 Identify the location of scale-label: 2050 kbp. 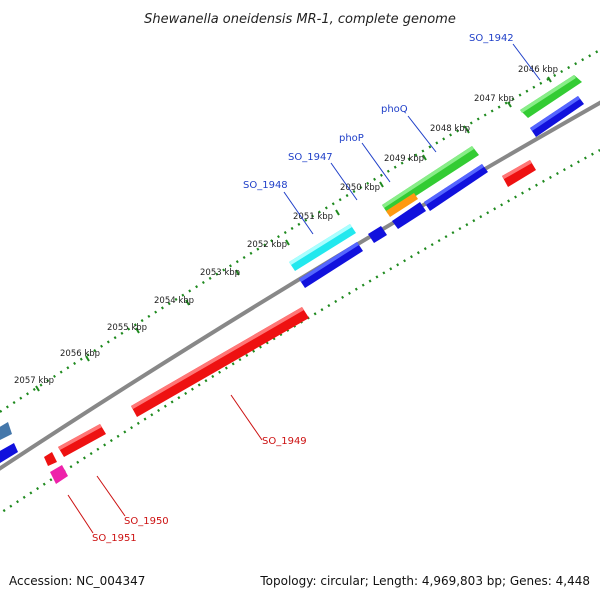
(360, 188).